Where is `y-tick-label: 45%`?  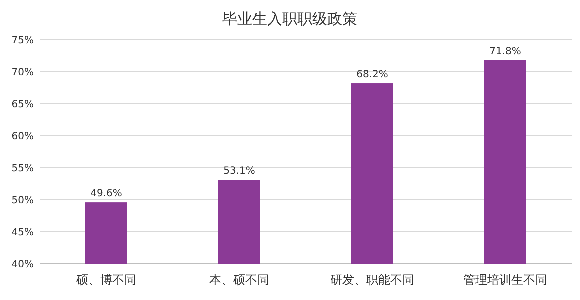 y-tick-label: 45% is located at coordinates (23, 233).